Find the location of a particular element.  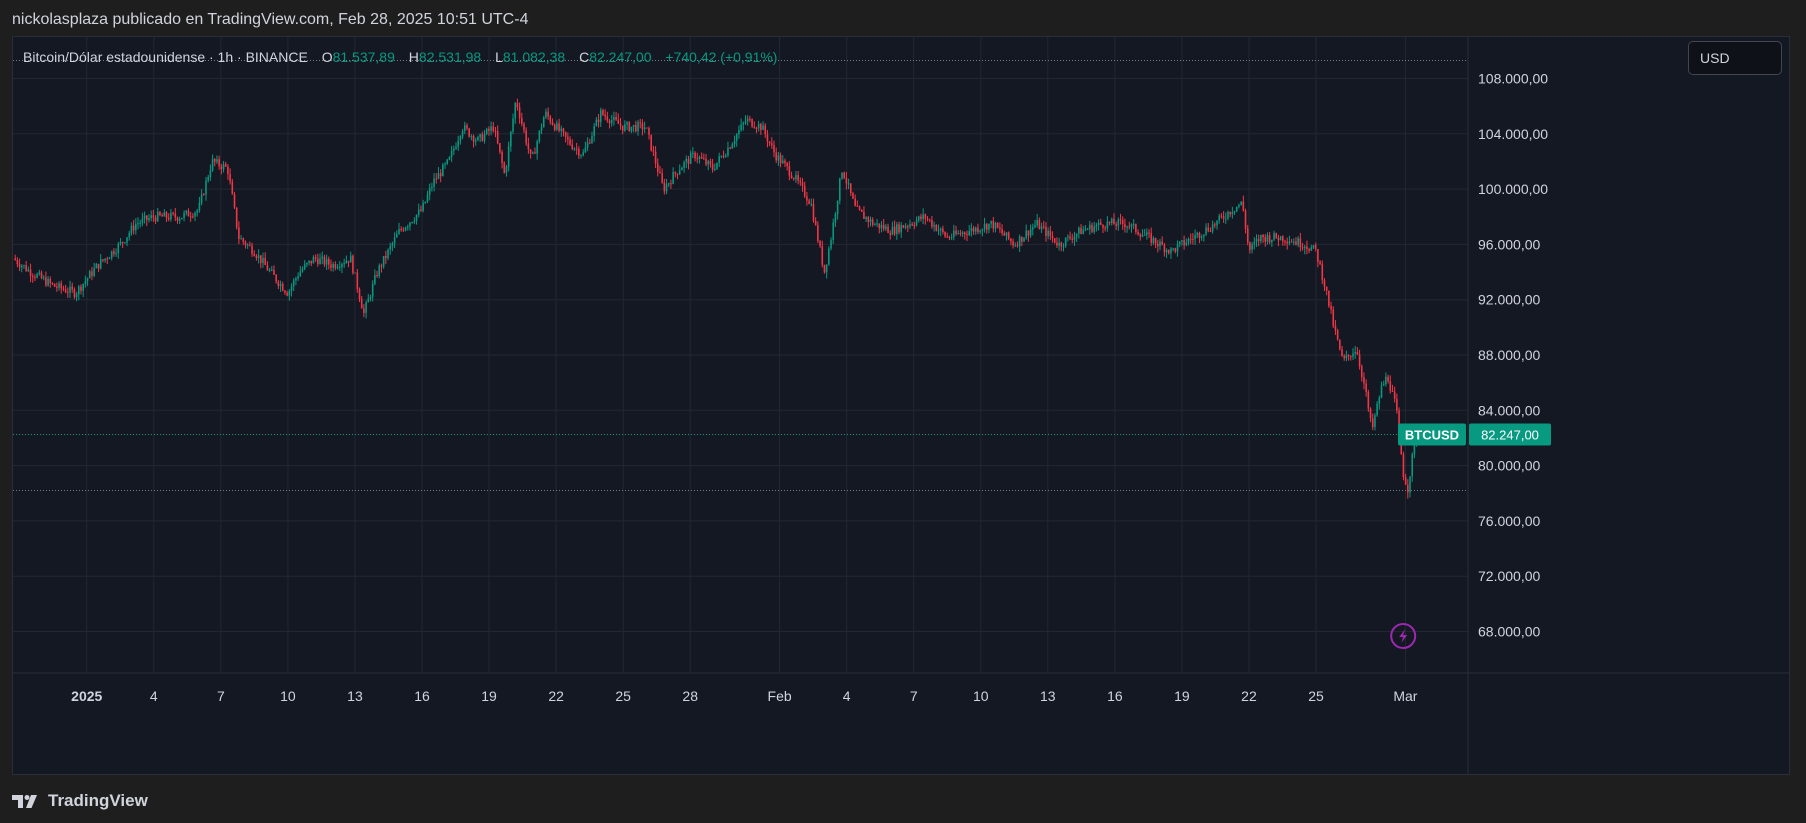

x-axis-tick-label: 10 is located at coordinates (288, 696).